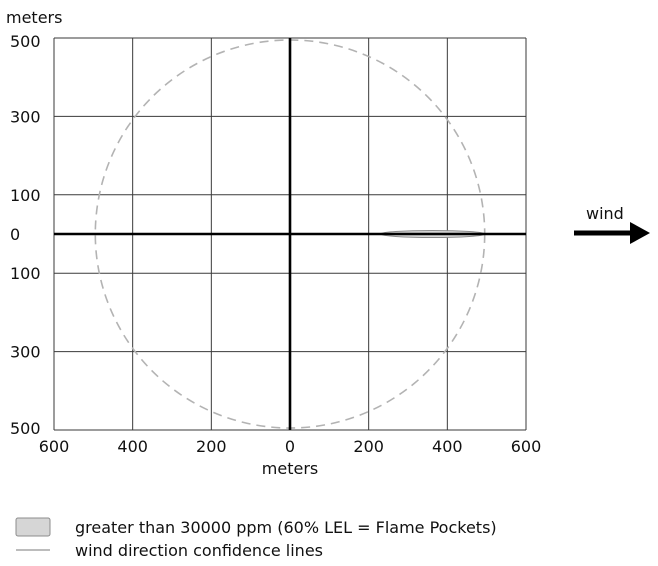  Describe the element at coordinates (25, 273) in the screenshot. I see `y-tick-label-4: 100` at that location.